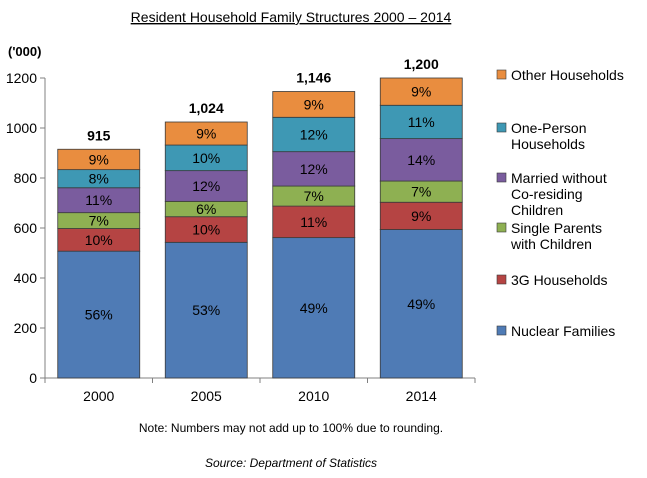 Image resolution: width=647 pixels, height=478 pixels. I want to click on y-tick-label: 200, so click(26, 328).